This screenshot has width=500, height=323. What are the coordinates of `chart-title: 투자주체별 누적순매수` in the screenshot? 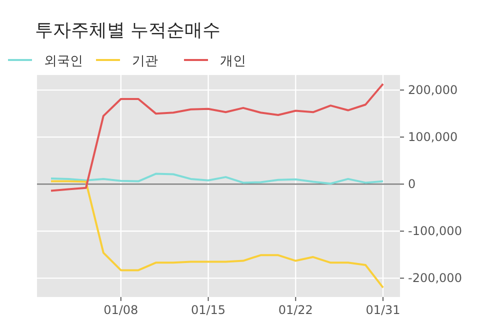 It's located at (128, 30).